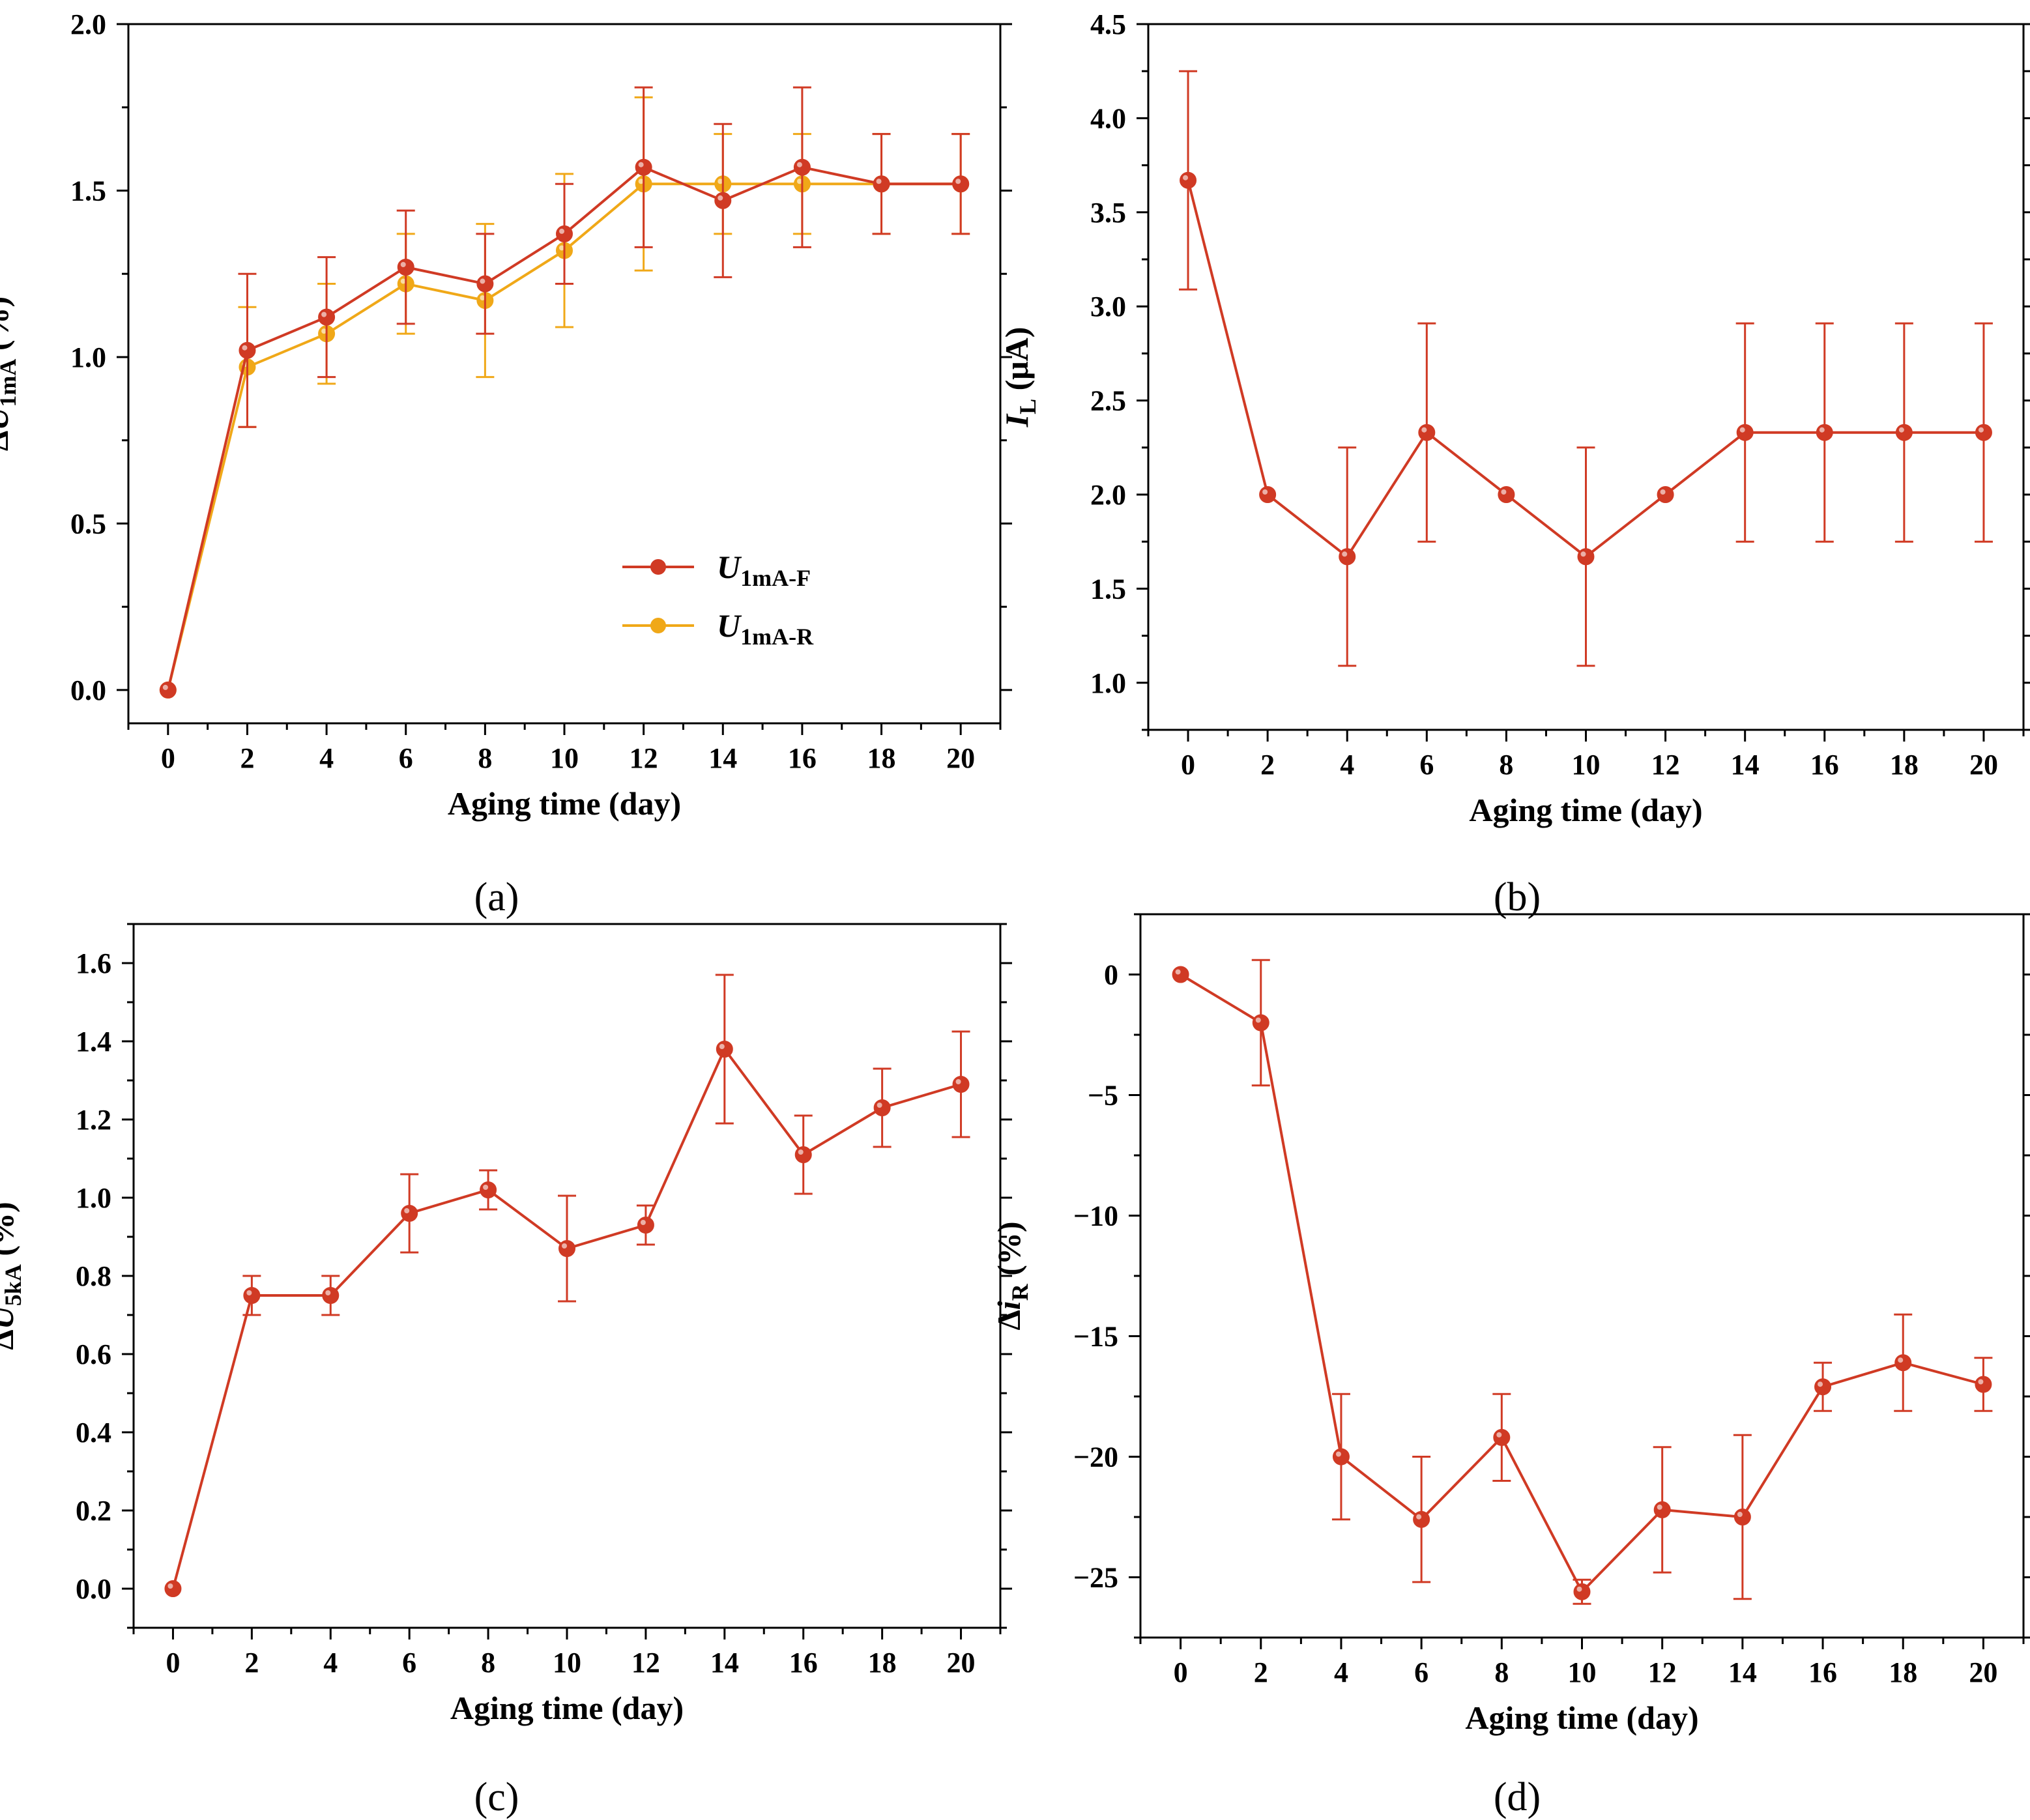 The height and width of the screenshot is (1820, 2030). Describe the element at coordinates (1108, 118) in the screenshot. I see `y-tick-label: 4.0` at that location.